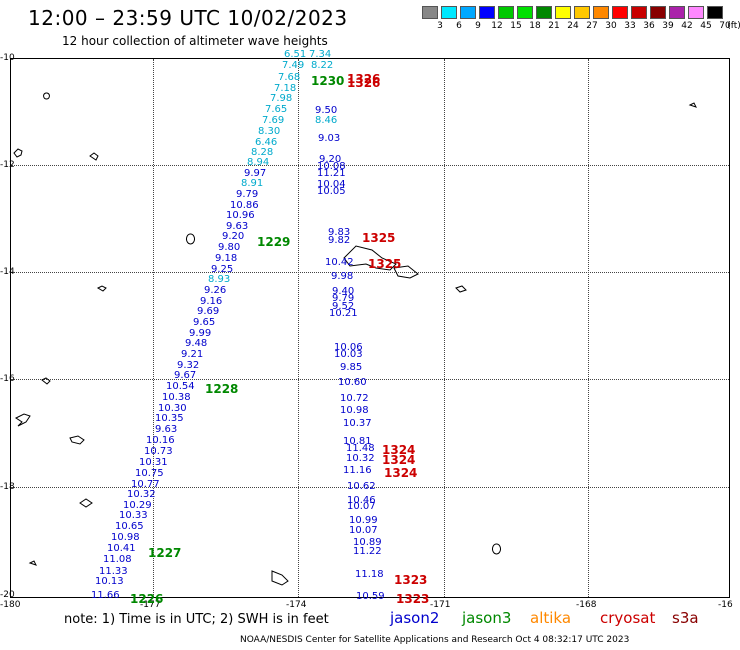 This screenshot has height=650, width=740. I want to click on wave-height-value: 6.46, so click(266, 142).